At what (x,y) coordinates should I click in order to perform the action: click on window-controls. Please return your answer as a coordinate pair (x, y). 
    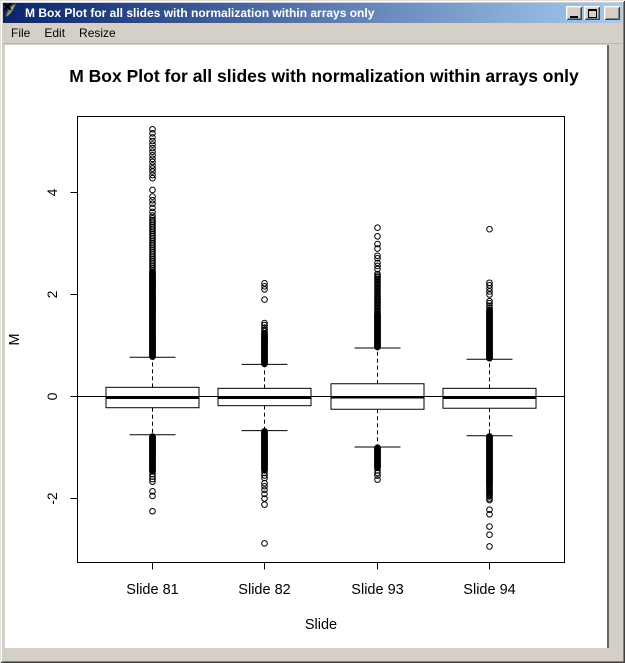
    Looking at the image, I should click on (311, 11).